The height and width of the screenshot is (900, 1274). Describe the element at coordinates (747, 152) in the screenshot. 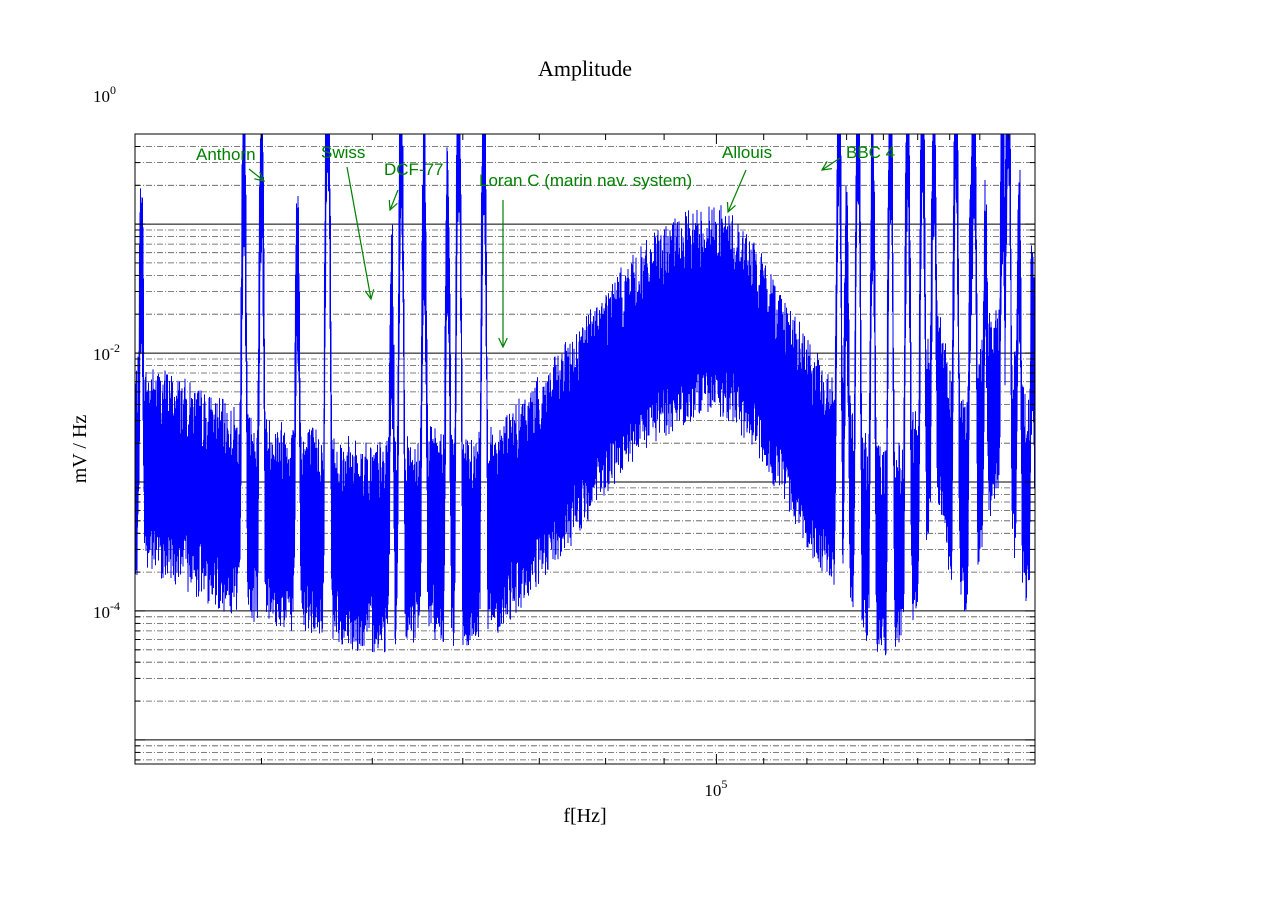

I see `annotation-label: Allouis` at that location.